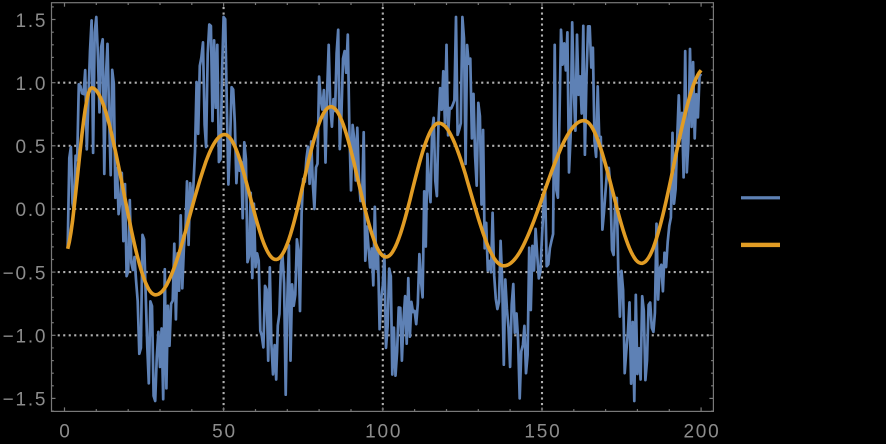  I want to click on svg-text: −1.0, so click(25, 337).